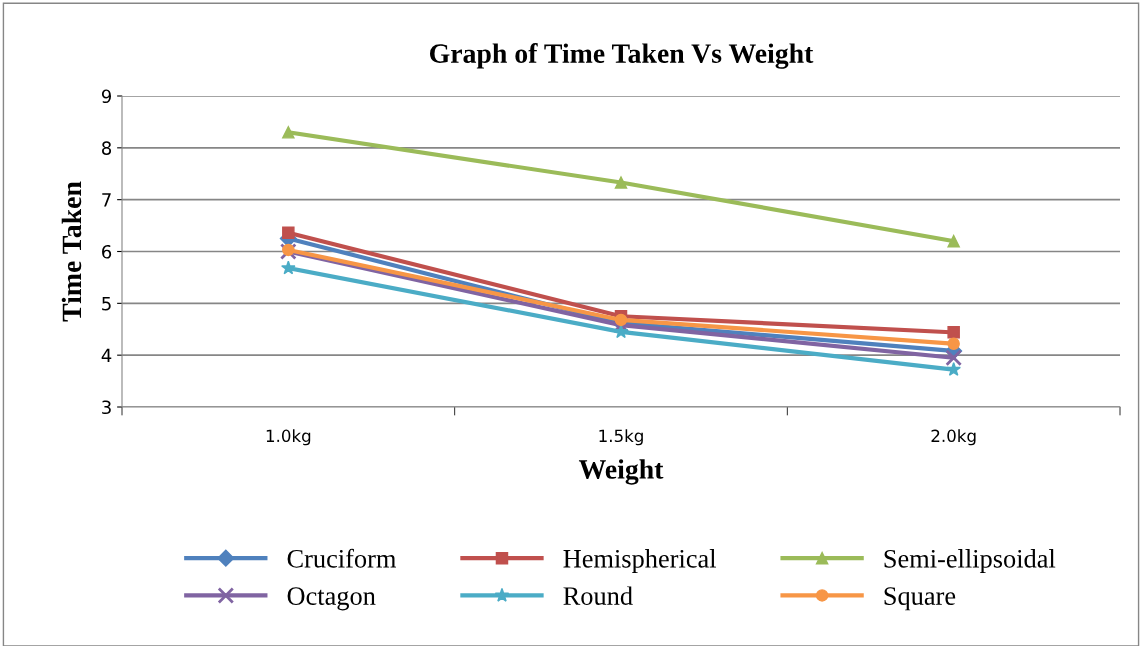 The width and height of the screenshot is (1142, 646). Describe the element at coordinates (106, 96) in the screenshot. I see `y-tick-label: 9` at that location.